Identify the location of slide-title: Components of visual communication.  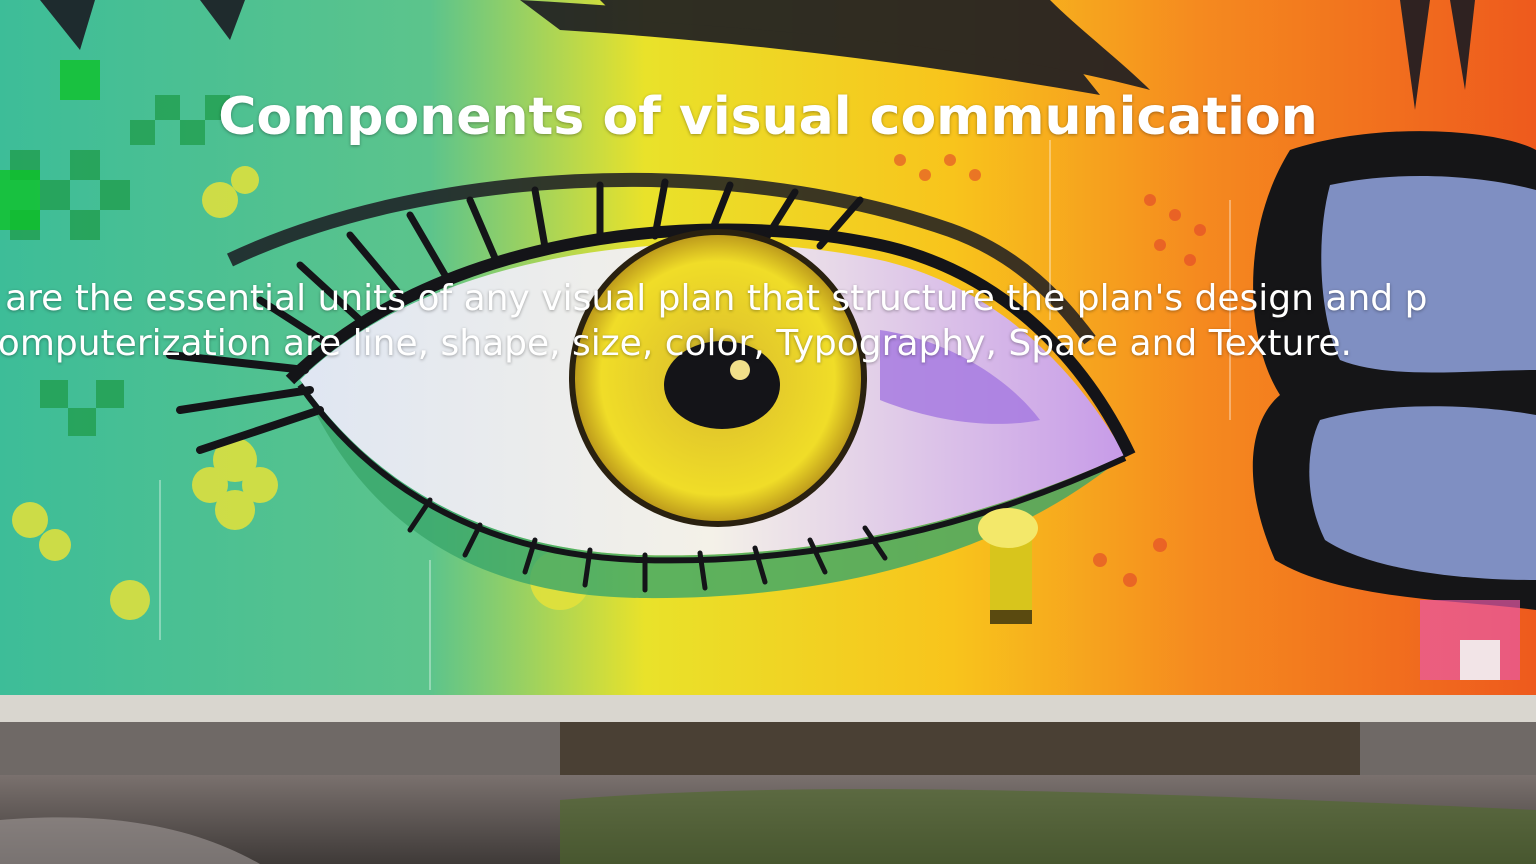
(768, 117).